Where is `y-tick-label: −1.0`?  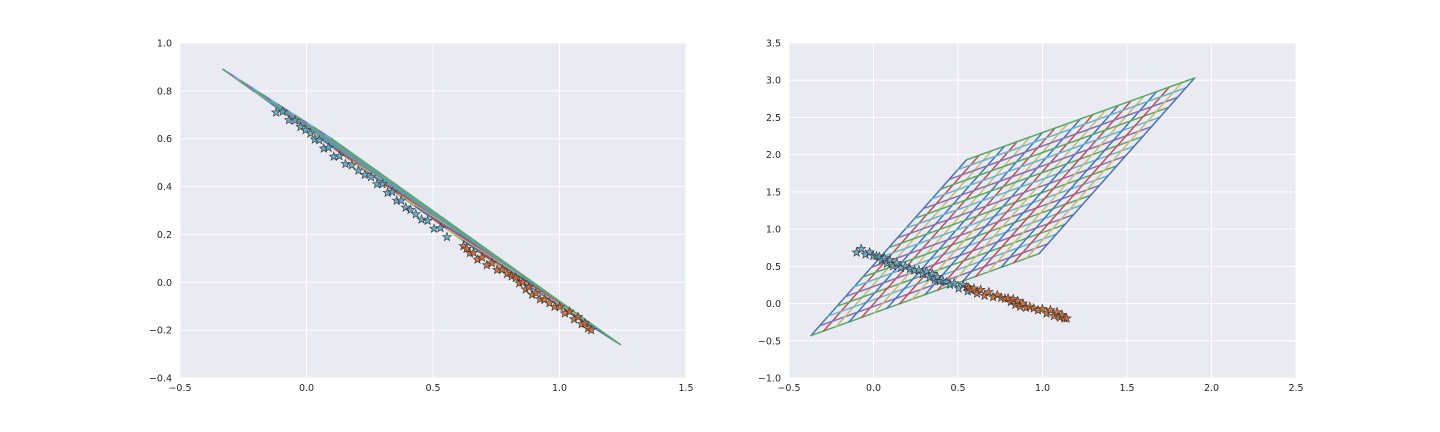
y-tick-label: −1.0 is located at coordinates (769, 379).